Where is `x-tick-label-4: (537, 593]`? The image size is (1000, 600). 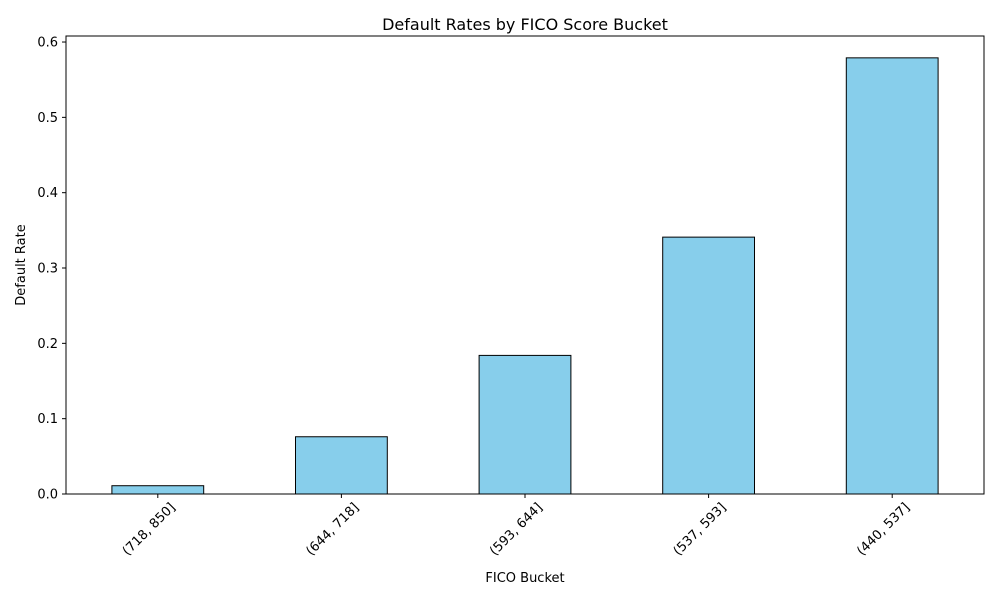 x-tick-label-4: (537, 593] is located at coordinates (700, 529).